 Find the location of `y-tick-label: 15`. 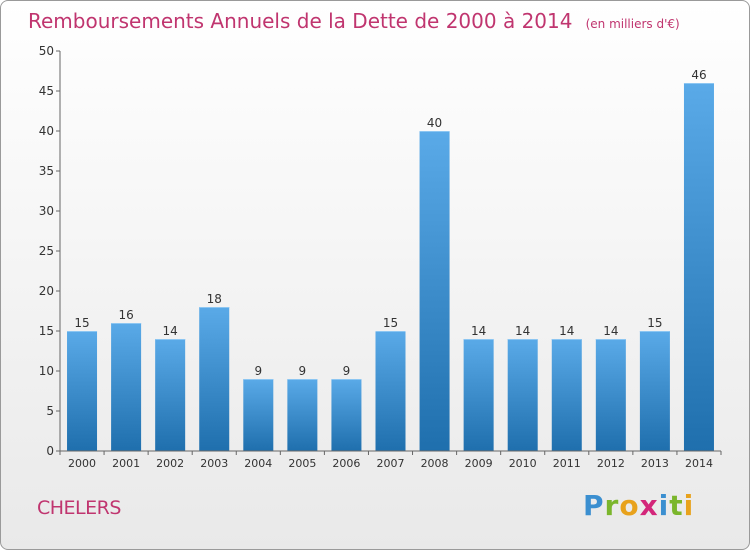

y-tick-label: 15 is located at coordinates (46, 331).